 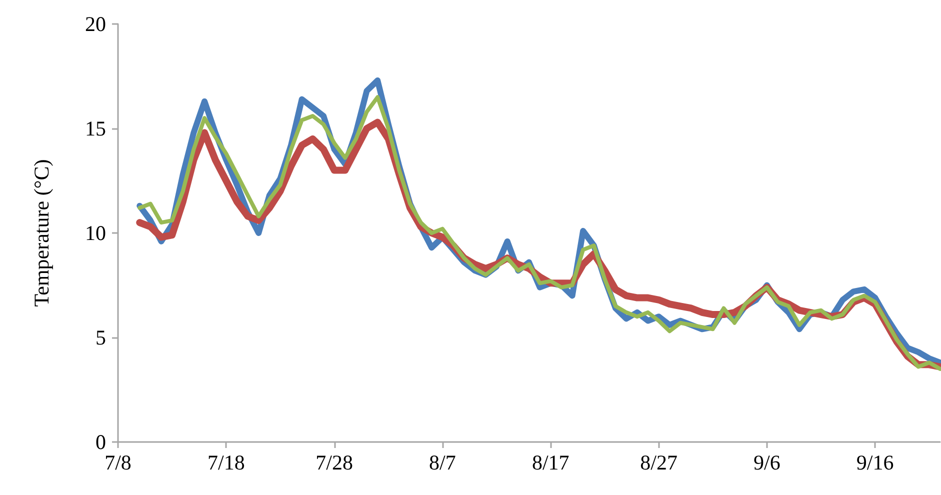 I want to click on y-tick-label: 10, so click(x=95, y=233).